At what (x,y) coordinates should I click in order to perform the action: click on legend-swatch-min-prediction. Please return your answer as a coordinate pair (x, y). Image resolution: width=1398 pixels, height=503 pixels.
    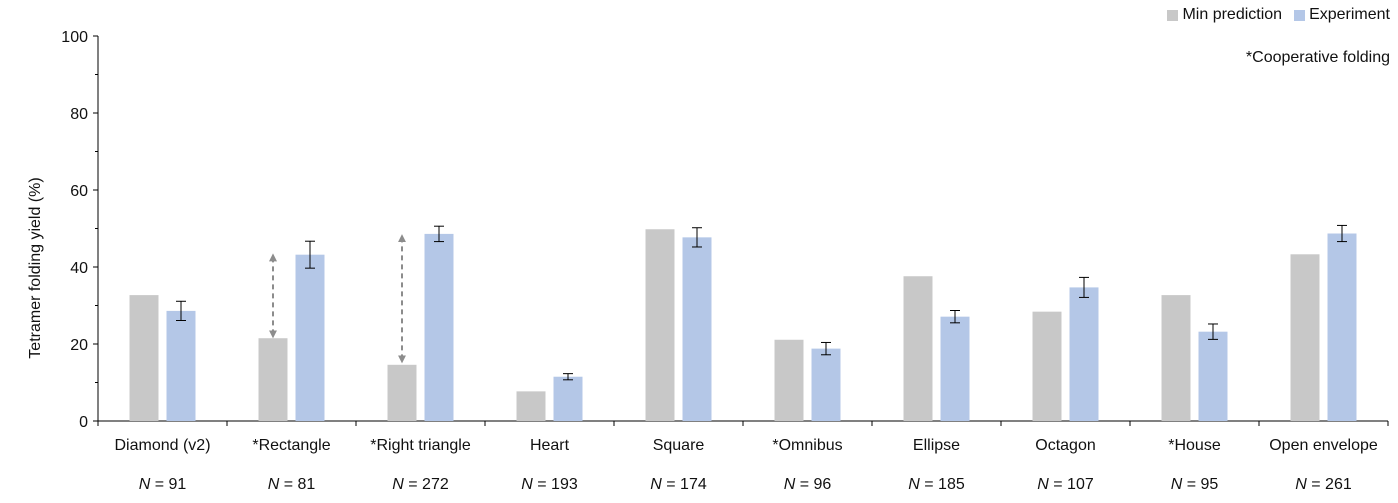
    Looking at the image, I should click on (1173, 15).